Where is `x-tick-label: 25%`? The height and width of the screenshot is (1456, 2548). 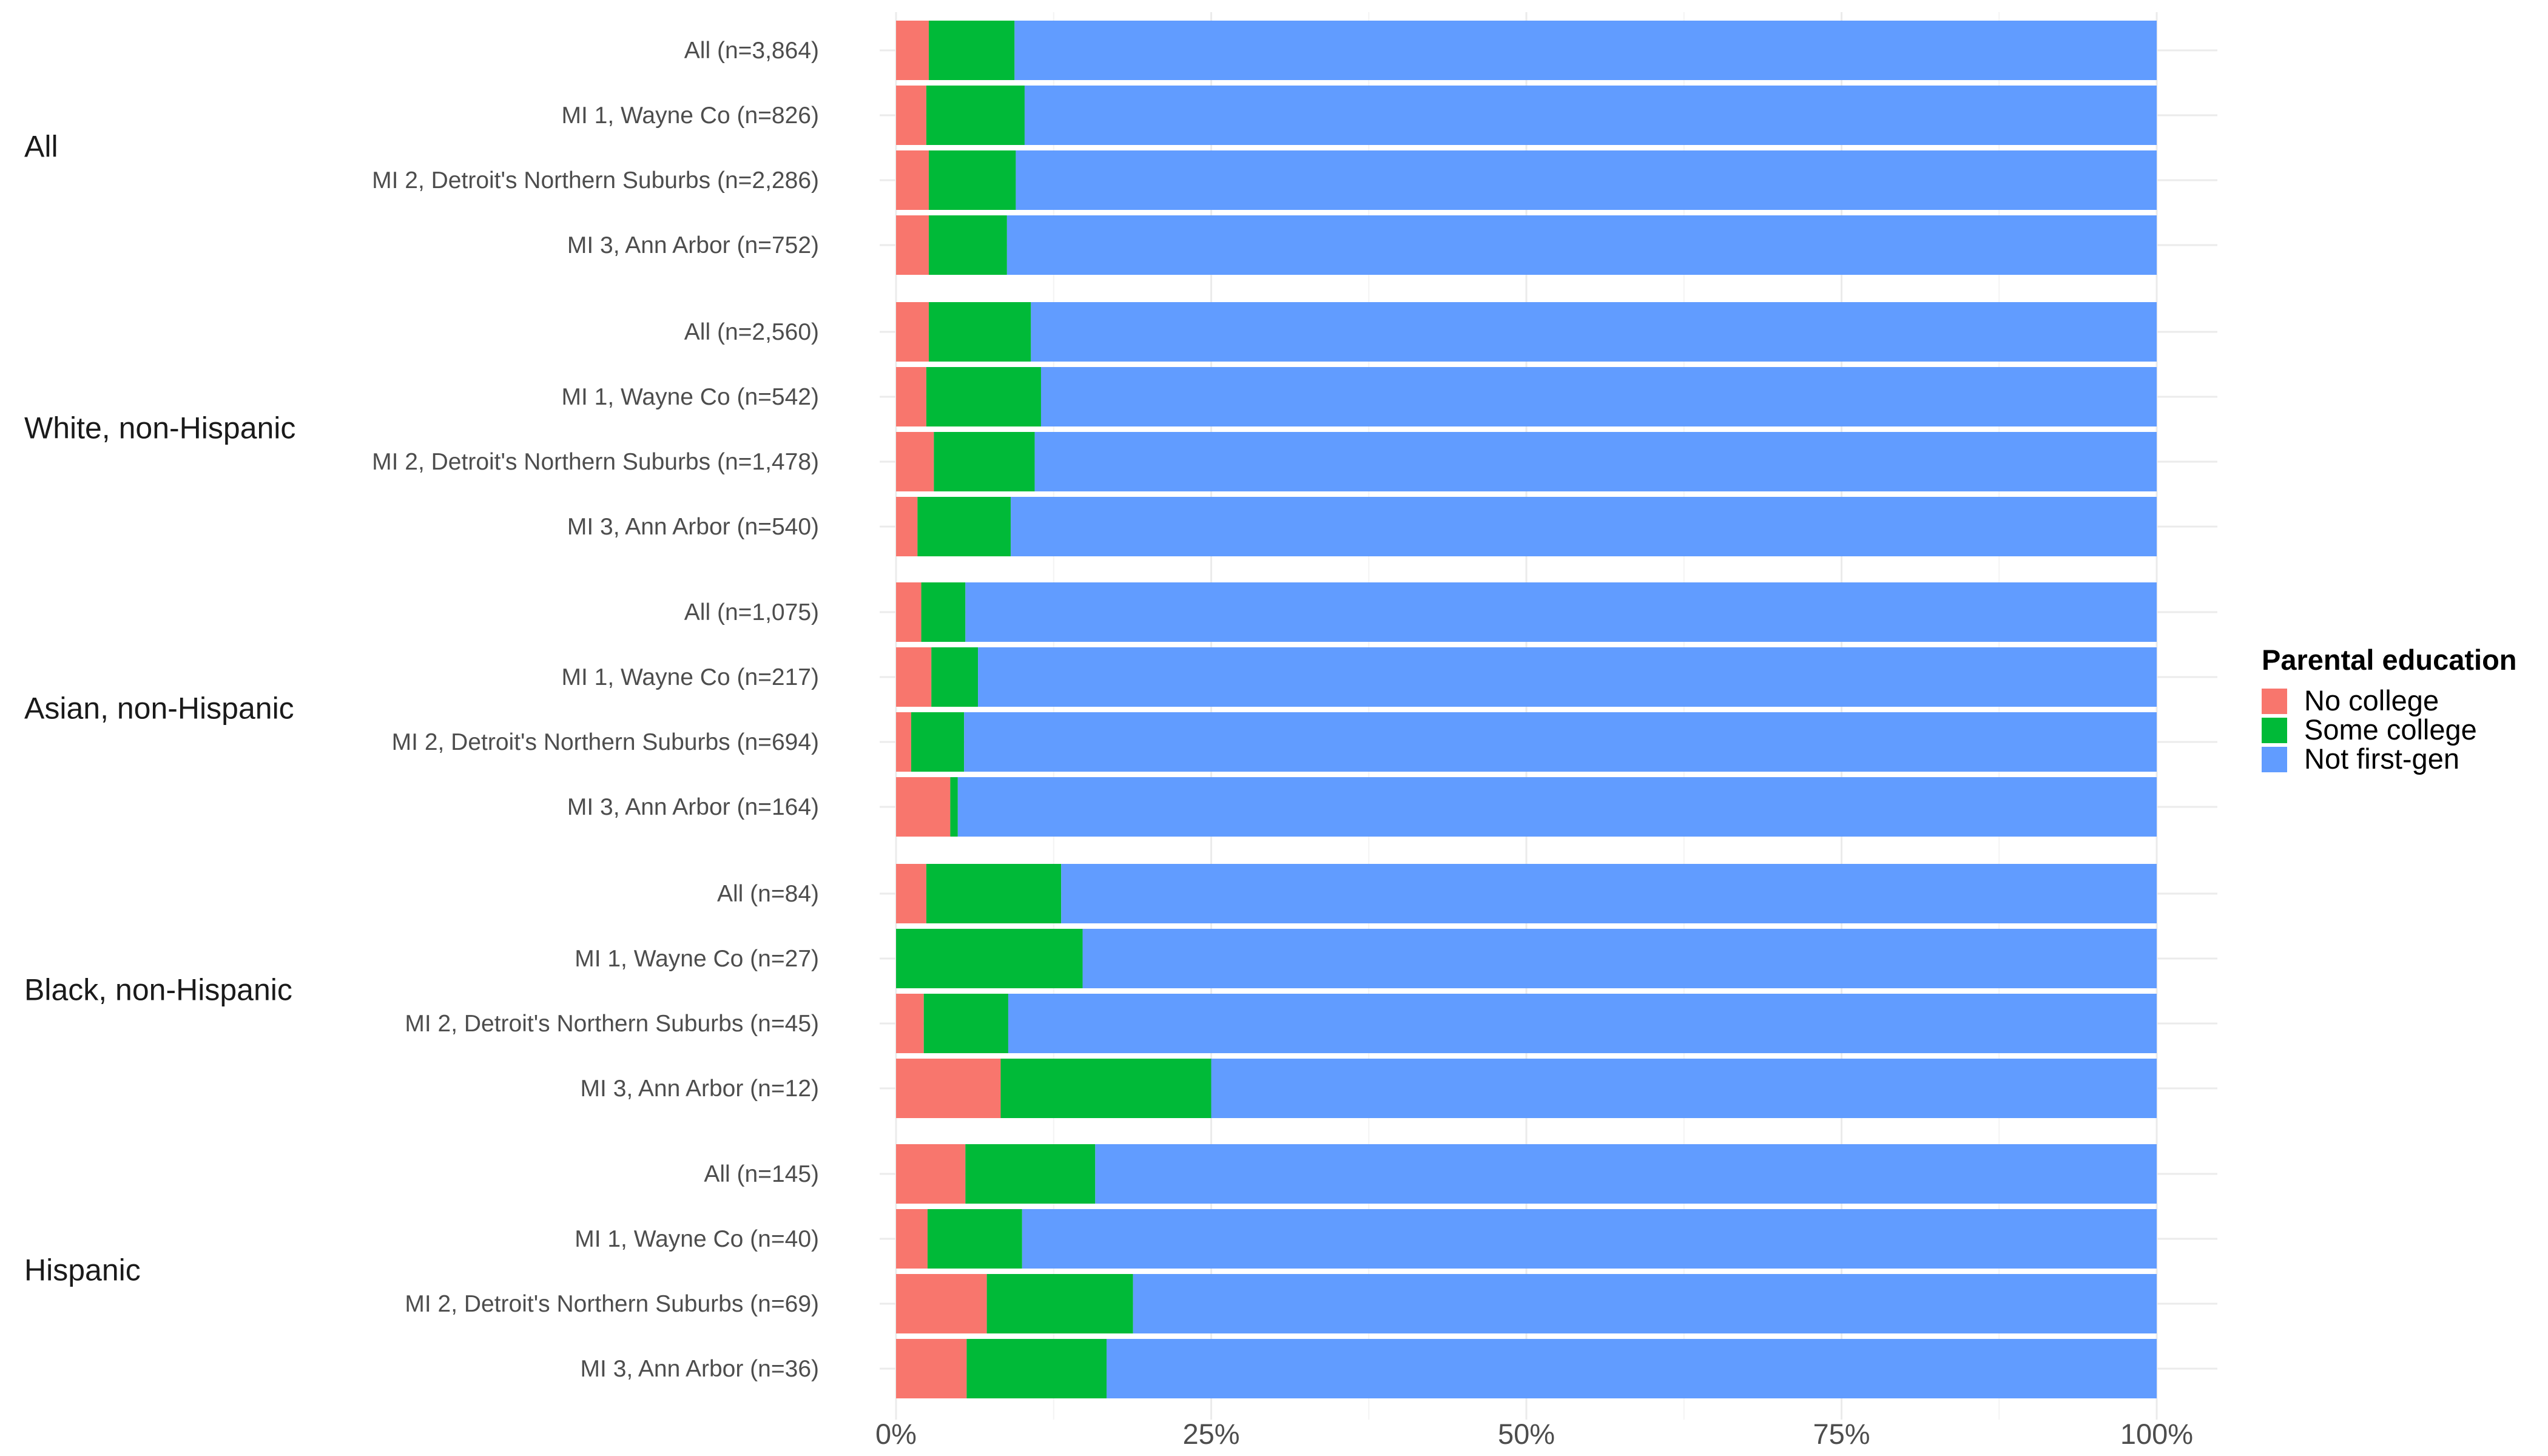 x-tick-label: 25% is located at coordinates (1210, 1434).